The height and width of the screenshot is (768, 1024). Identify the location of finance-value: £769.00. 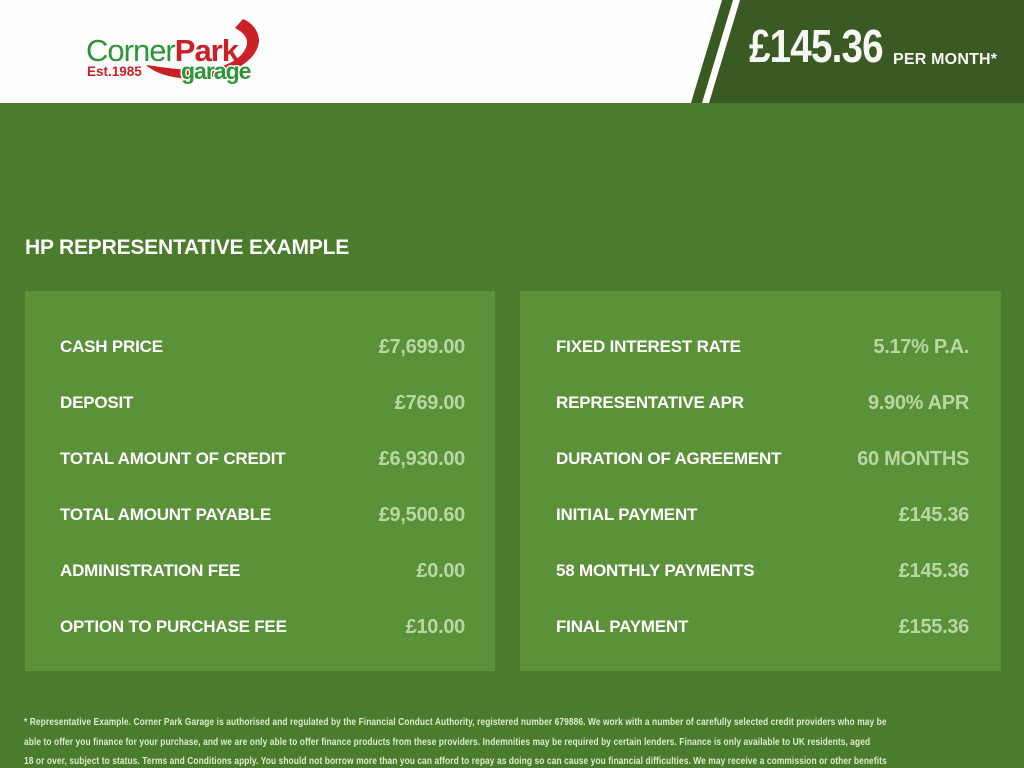
(430, 402).